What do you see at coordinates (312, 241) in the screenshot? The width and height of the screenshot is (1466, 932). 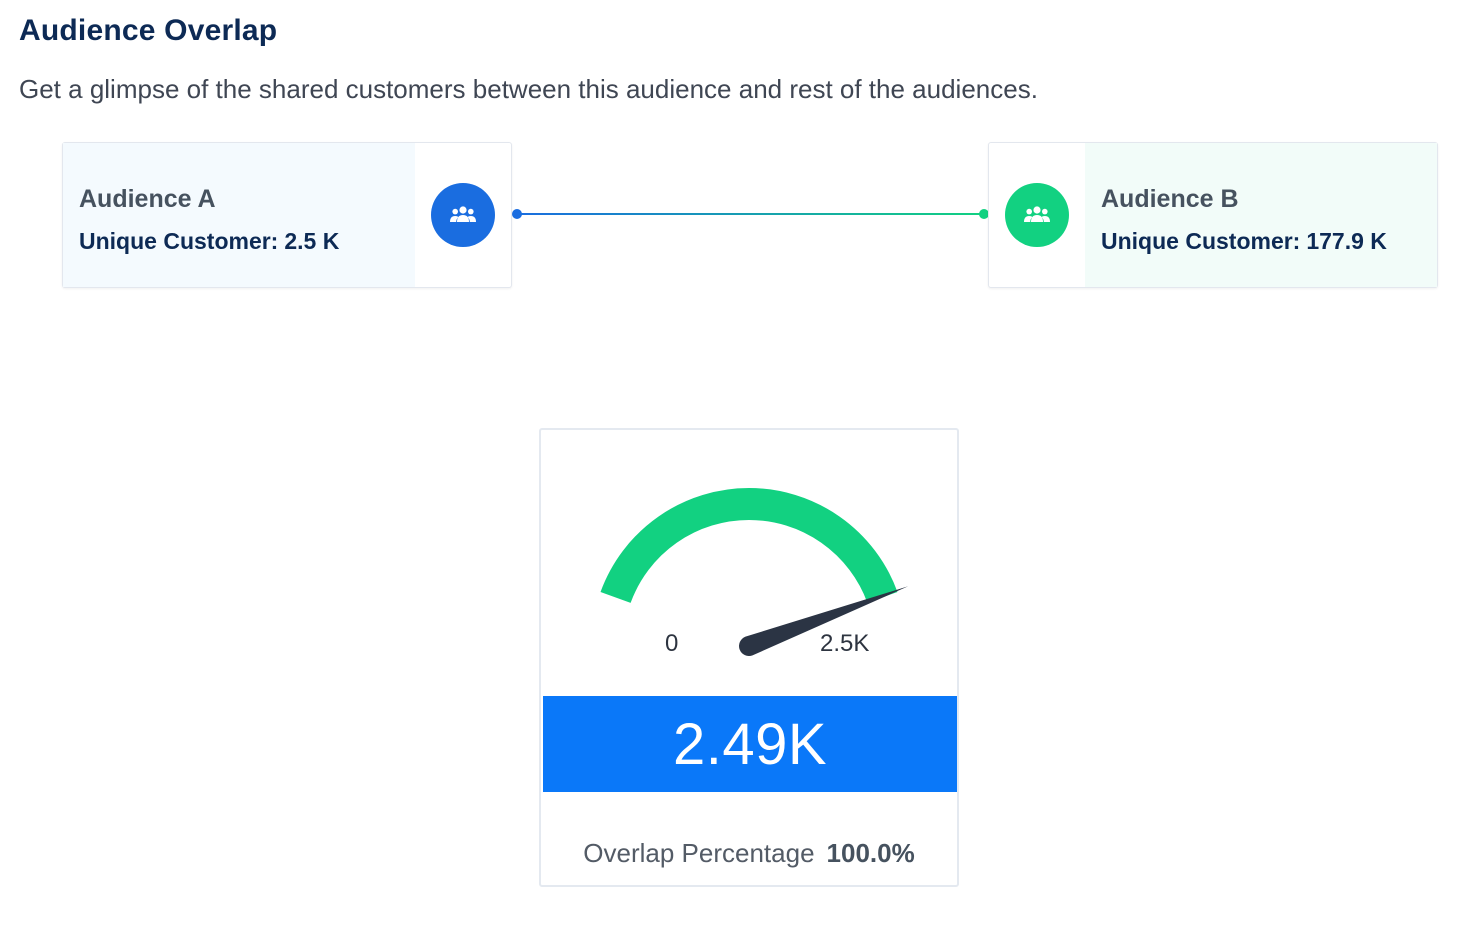 I see `audience-a-count-value: 2.5 K` at bounding box center [312, 241].